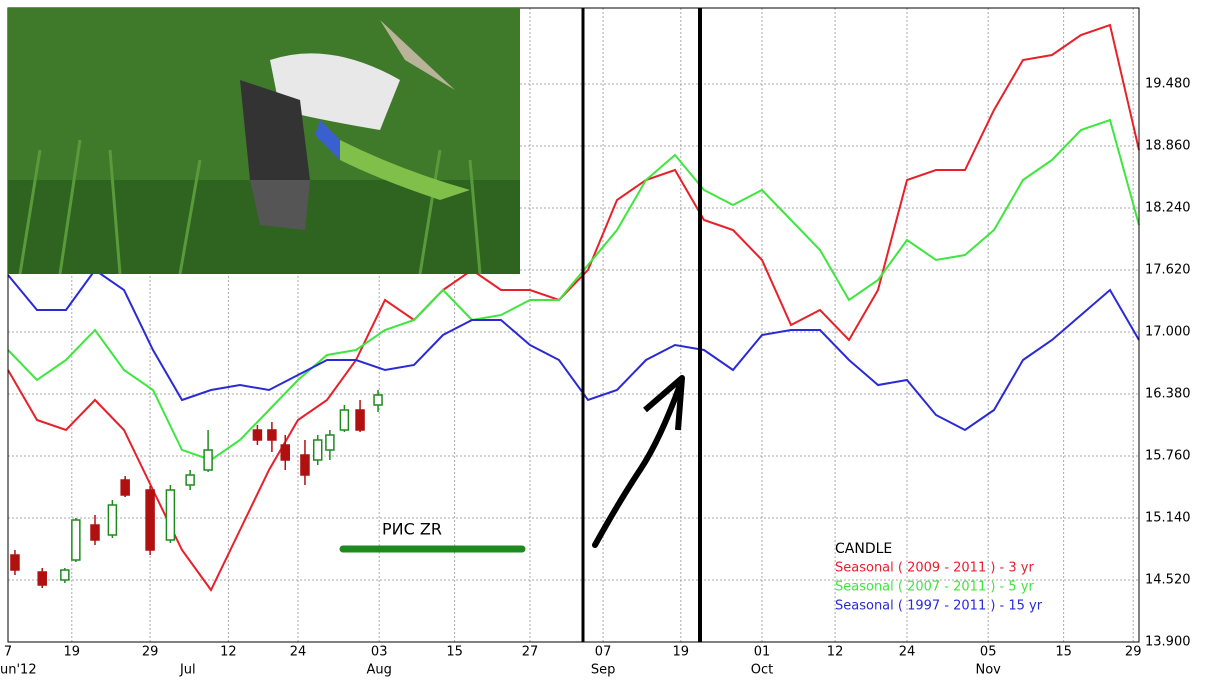 The width and height of the screenshot is (1213, 681). I want to click on annotation: РИС ZR, so click(412, 529).